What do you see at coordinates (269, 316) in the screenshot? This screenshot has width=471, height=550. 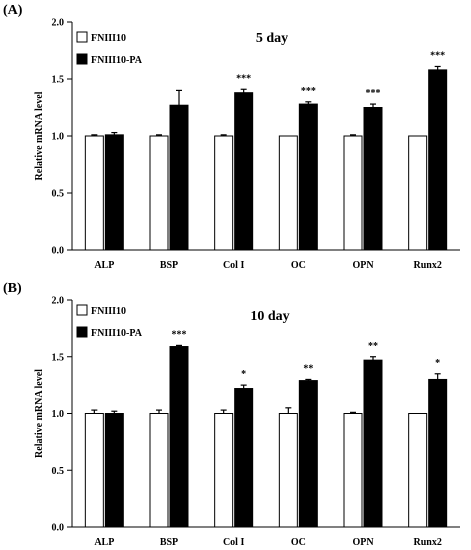 I see `chart-title: 10 day` at bounding box center [269, 316].